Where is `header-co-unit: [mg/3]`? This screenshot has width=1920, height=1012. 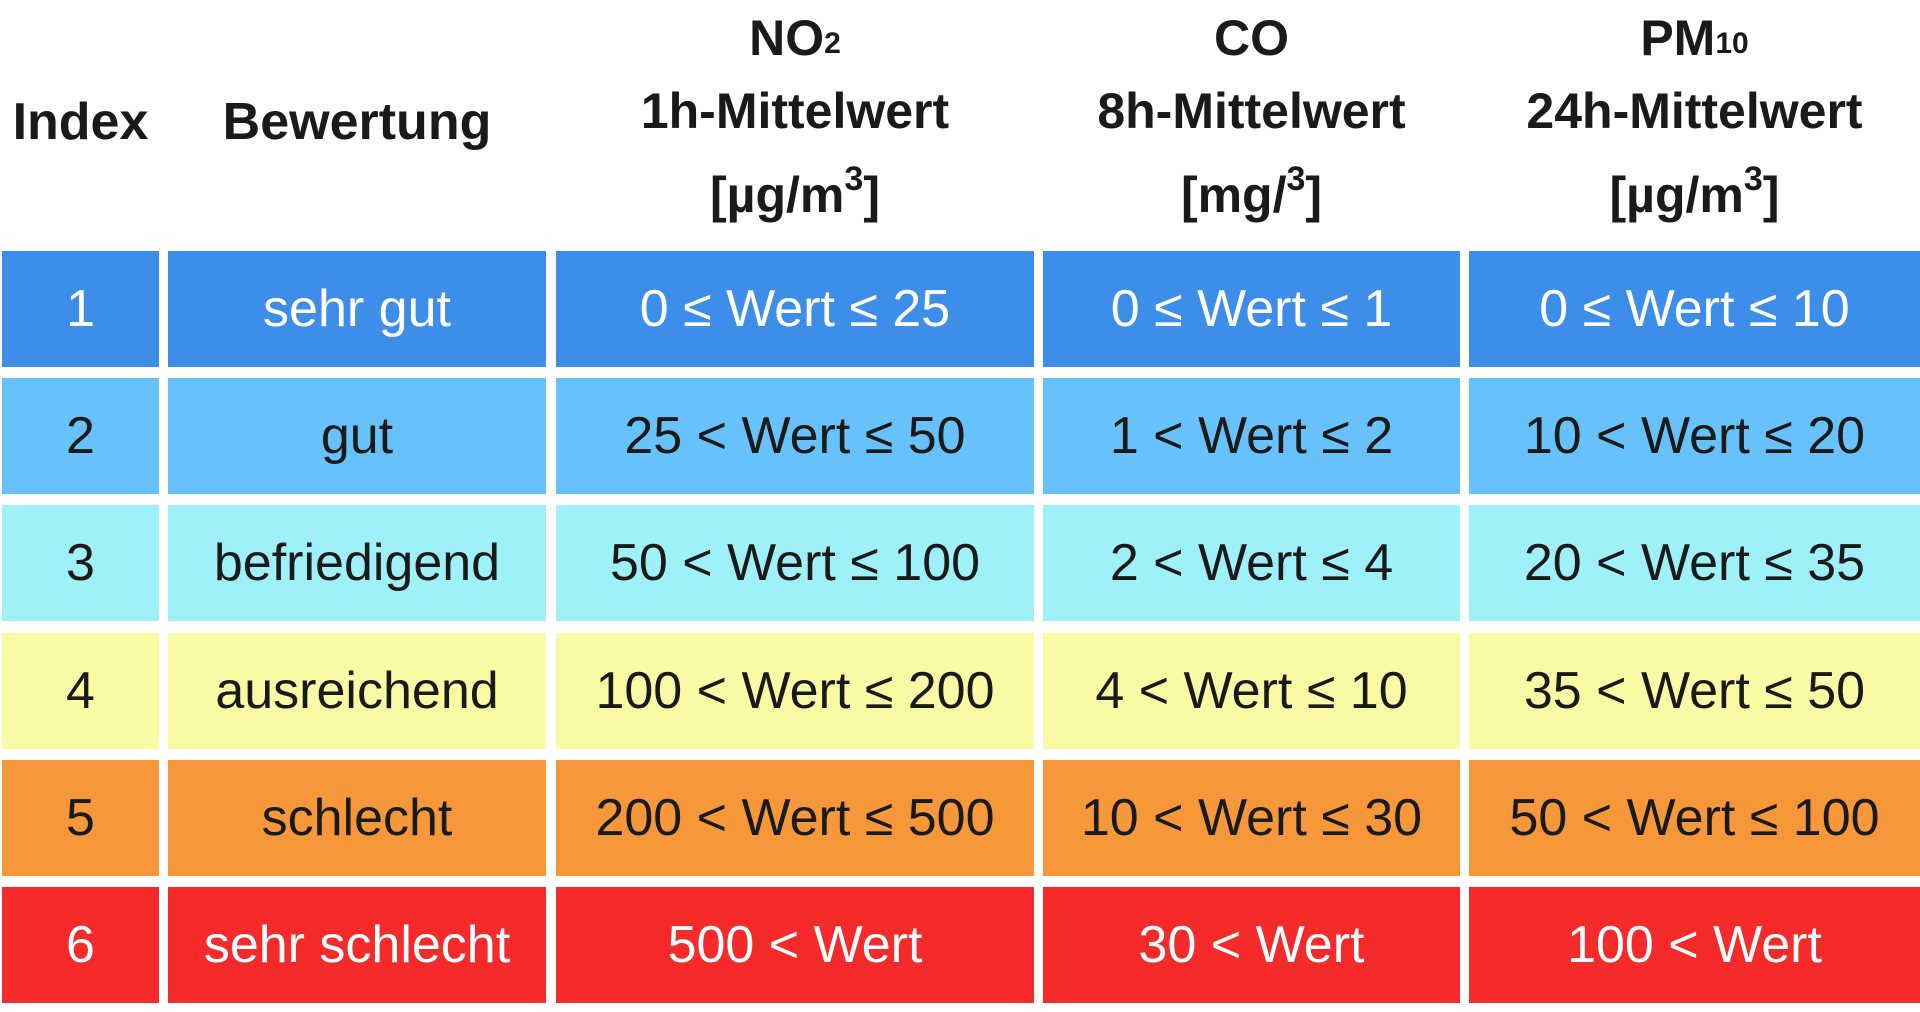 header-co-unit: [mg/3] is located at coordinates (1251, 195).